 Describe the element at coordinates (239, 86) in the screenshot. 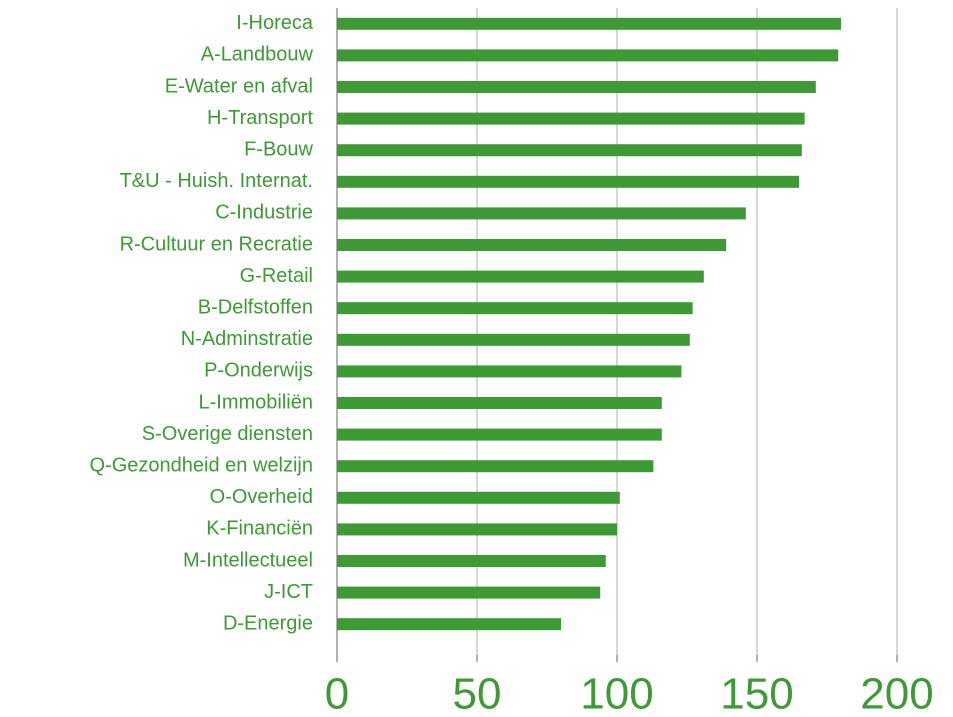

I see `y-tick-label: E-Water en afval` at that location.